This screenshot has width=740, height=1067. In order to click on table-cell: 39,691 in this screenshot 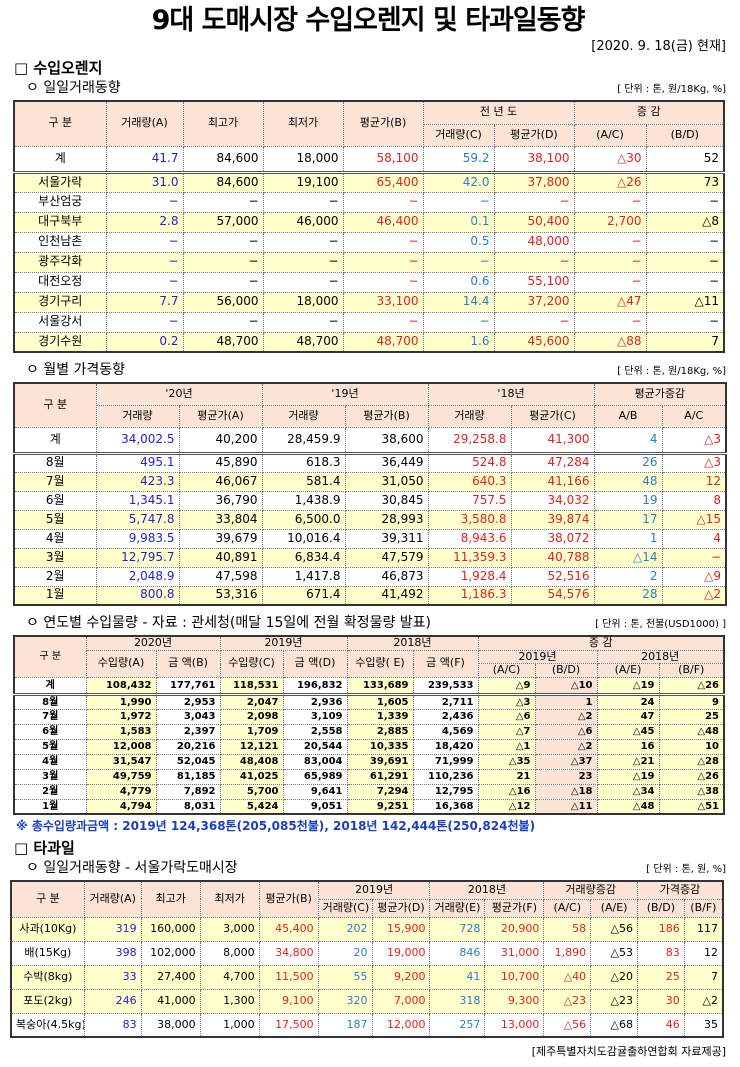, I will do `click(380, 761)`.